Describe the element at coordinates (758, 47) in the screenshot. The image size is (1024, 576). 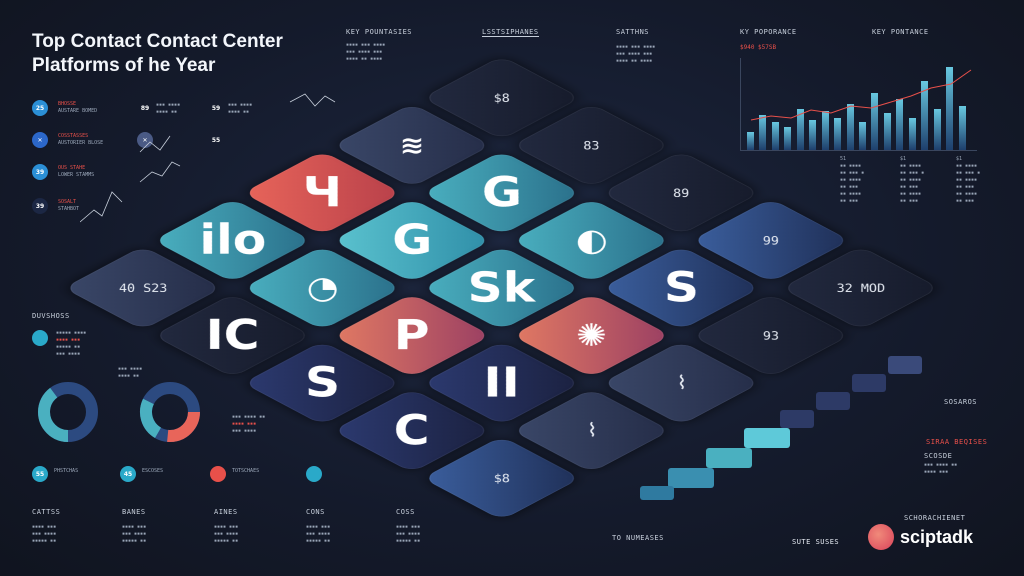
I see `chart-head-left: $940 $57SB` at that location.